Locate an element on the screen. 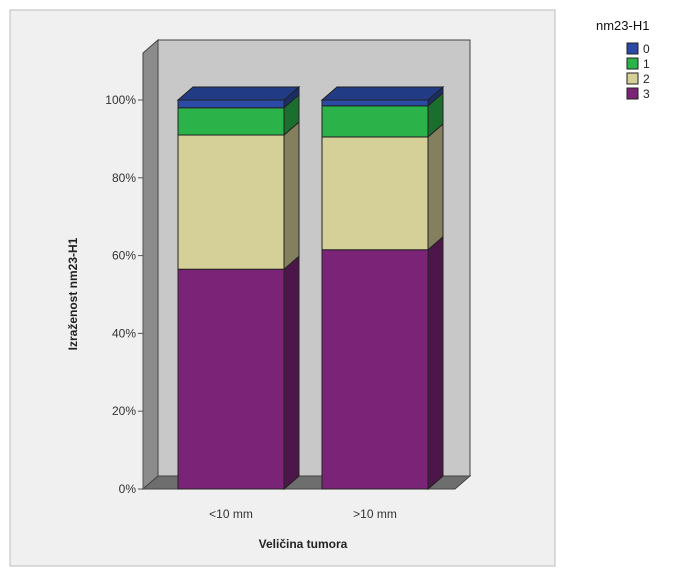 This screenshot has width=682, height=569. y-tick-label: 80% is located at coordinates (124, 178).